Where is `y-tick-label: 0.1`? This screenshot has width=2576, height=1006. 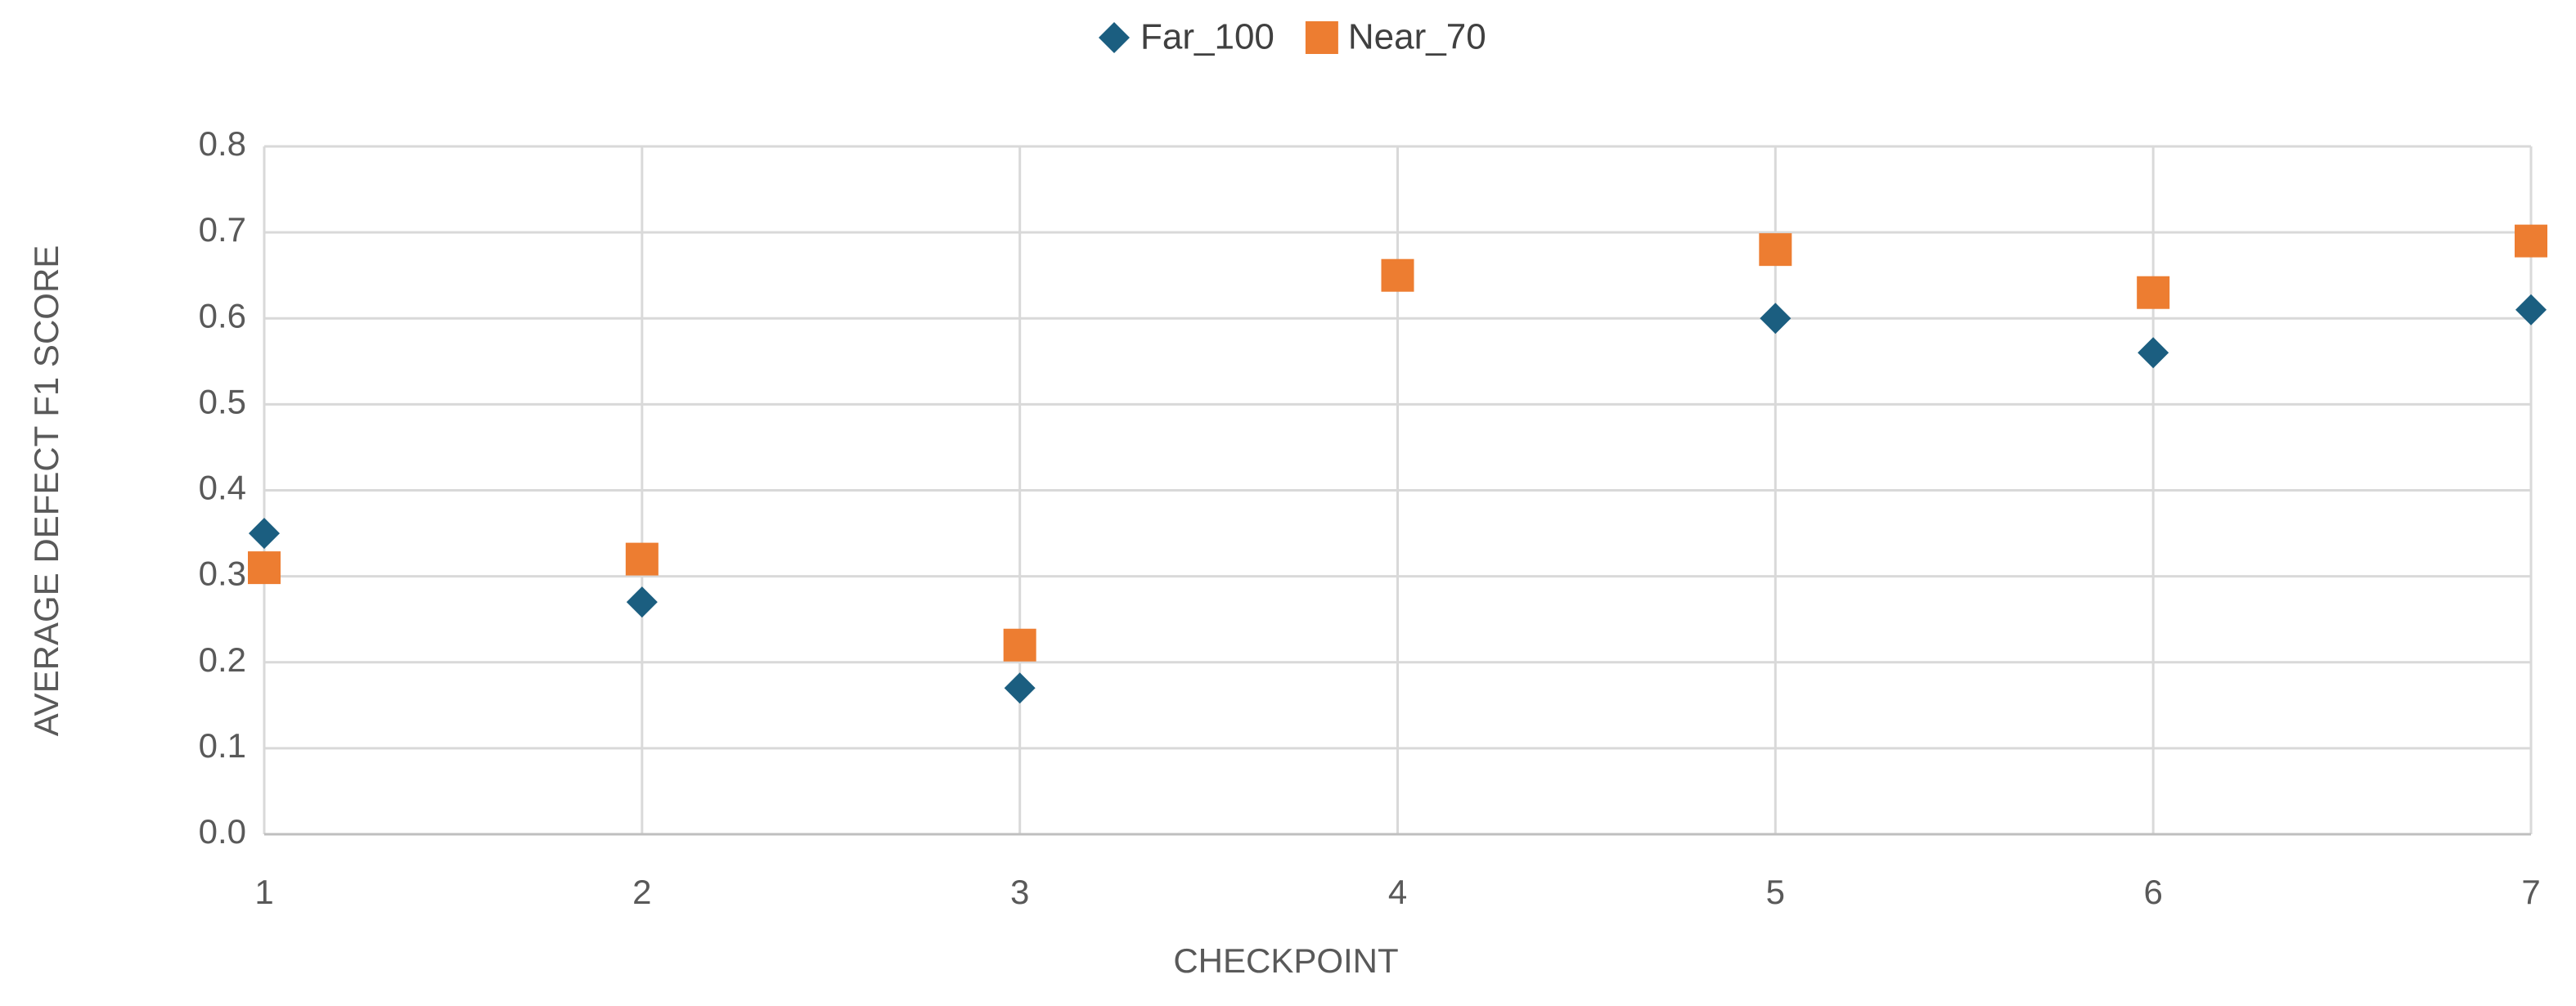
y-tick-label: 0.1 is located at coordinates (223, 745).